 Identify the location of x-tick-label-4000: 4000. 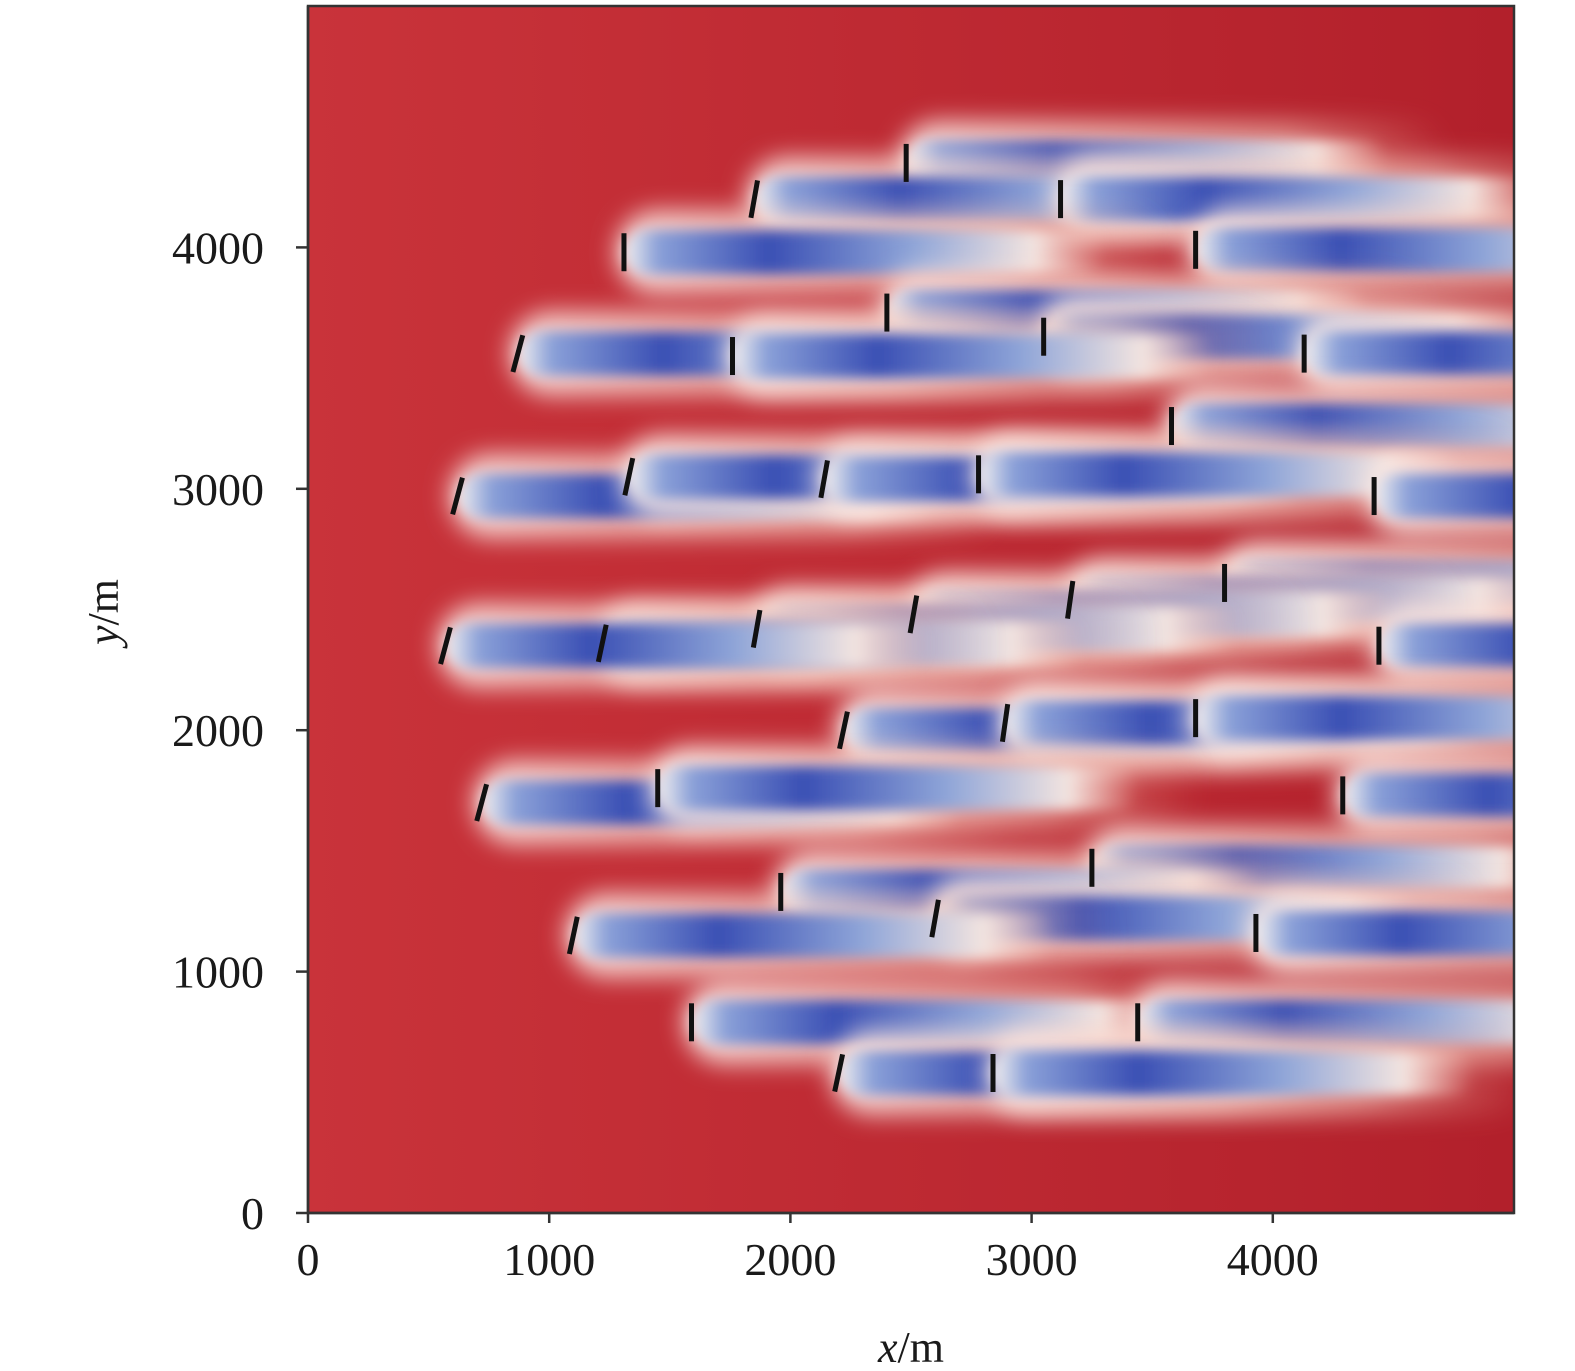
(1273, 1259).